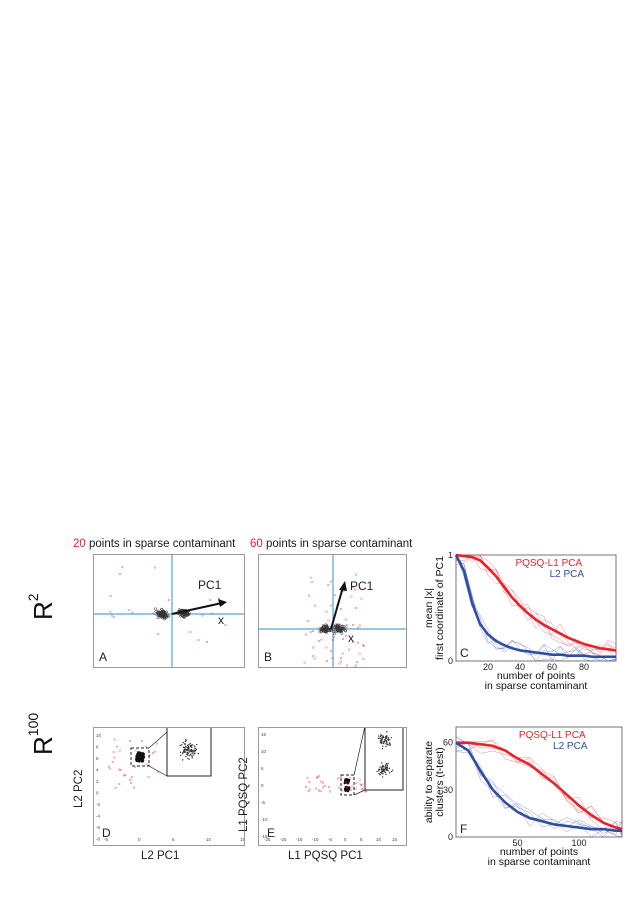 Image resolution: width=641 pixels, height=906 pixels. Describe the element at coordinates (33, 724) in the screenshot. I see `row-label-r100-exp: 100` at that location.